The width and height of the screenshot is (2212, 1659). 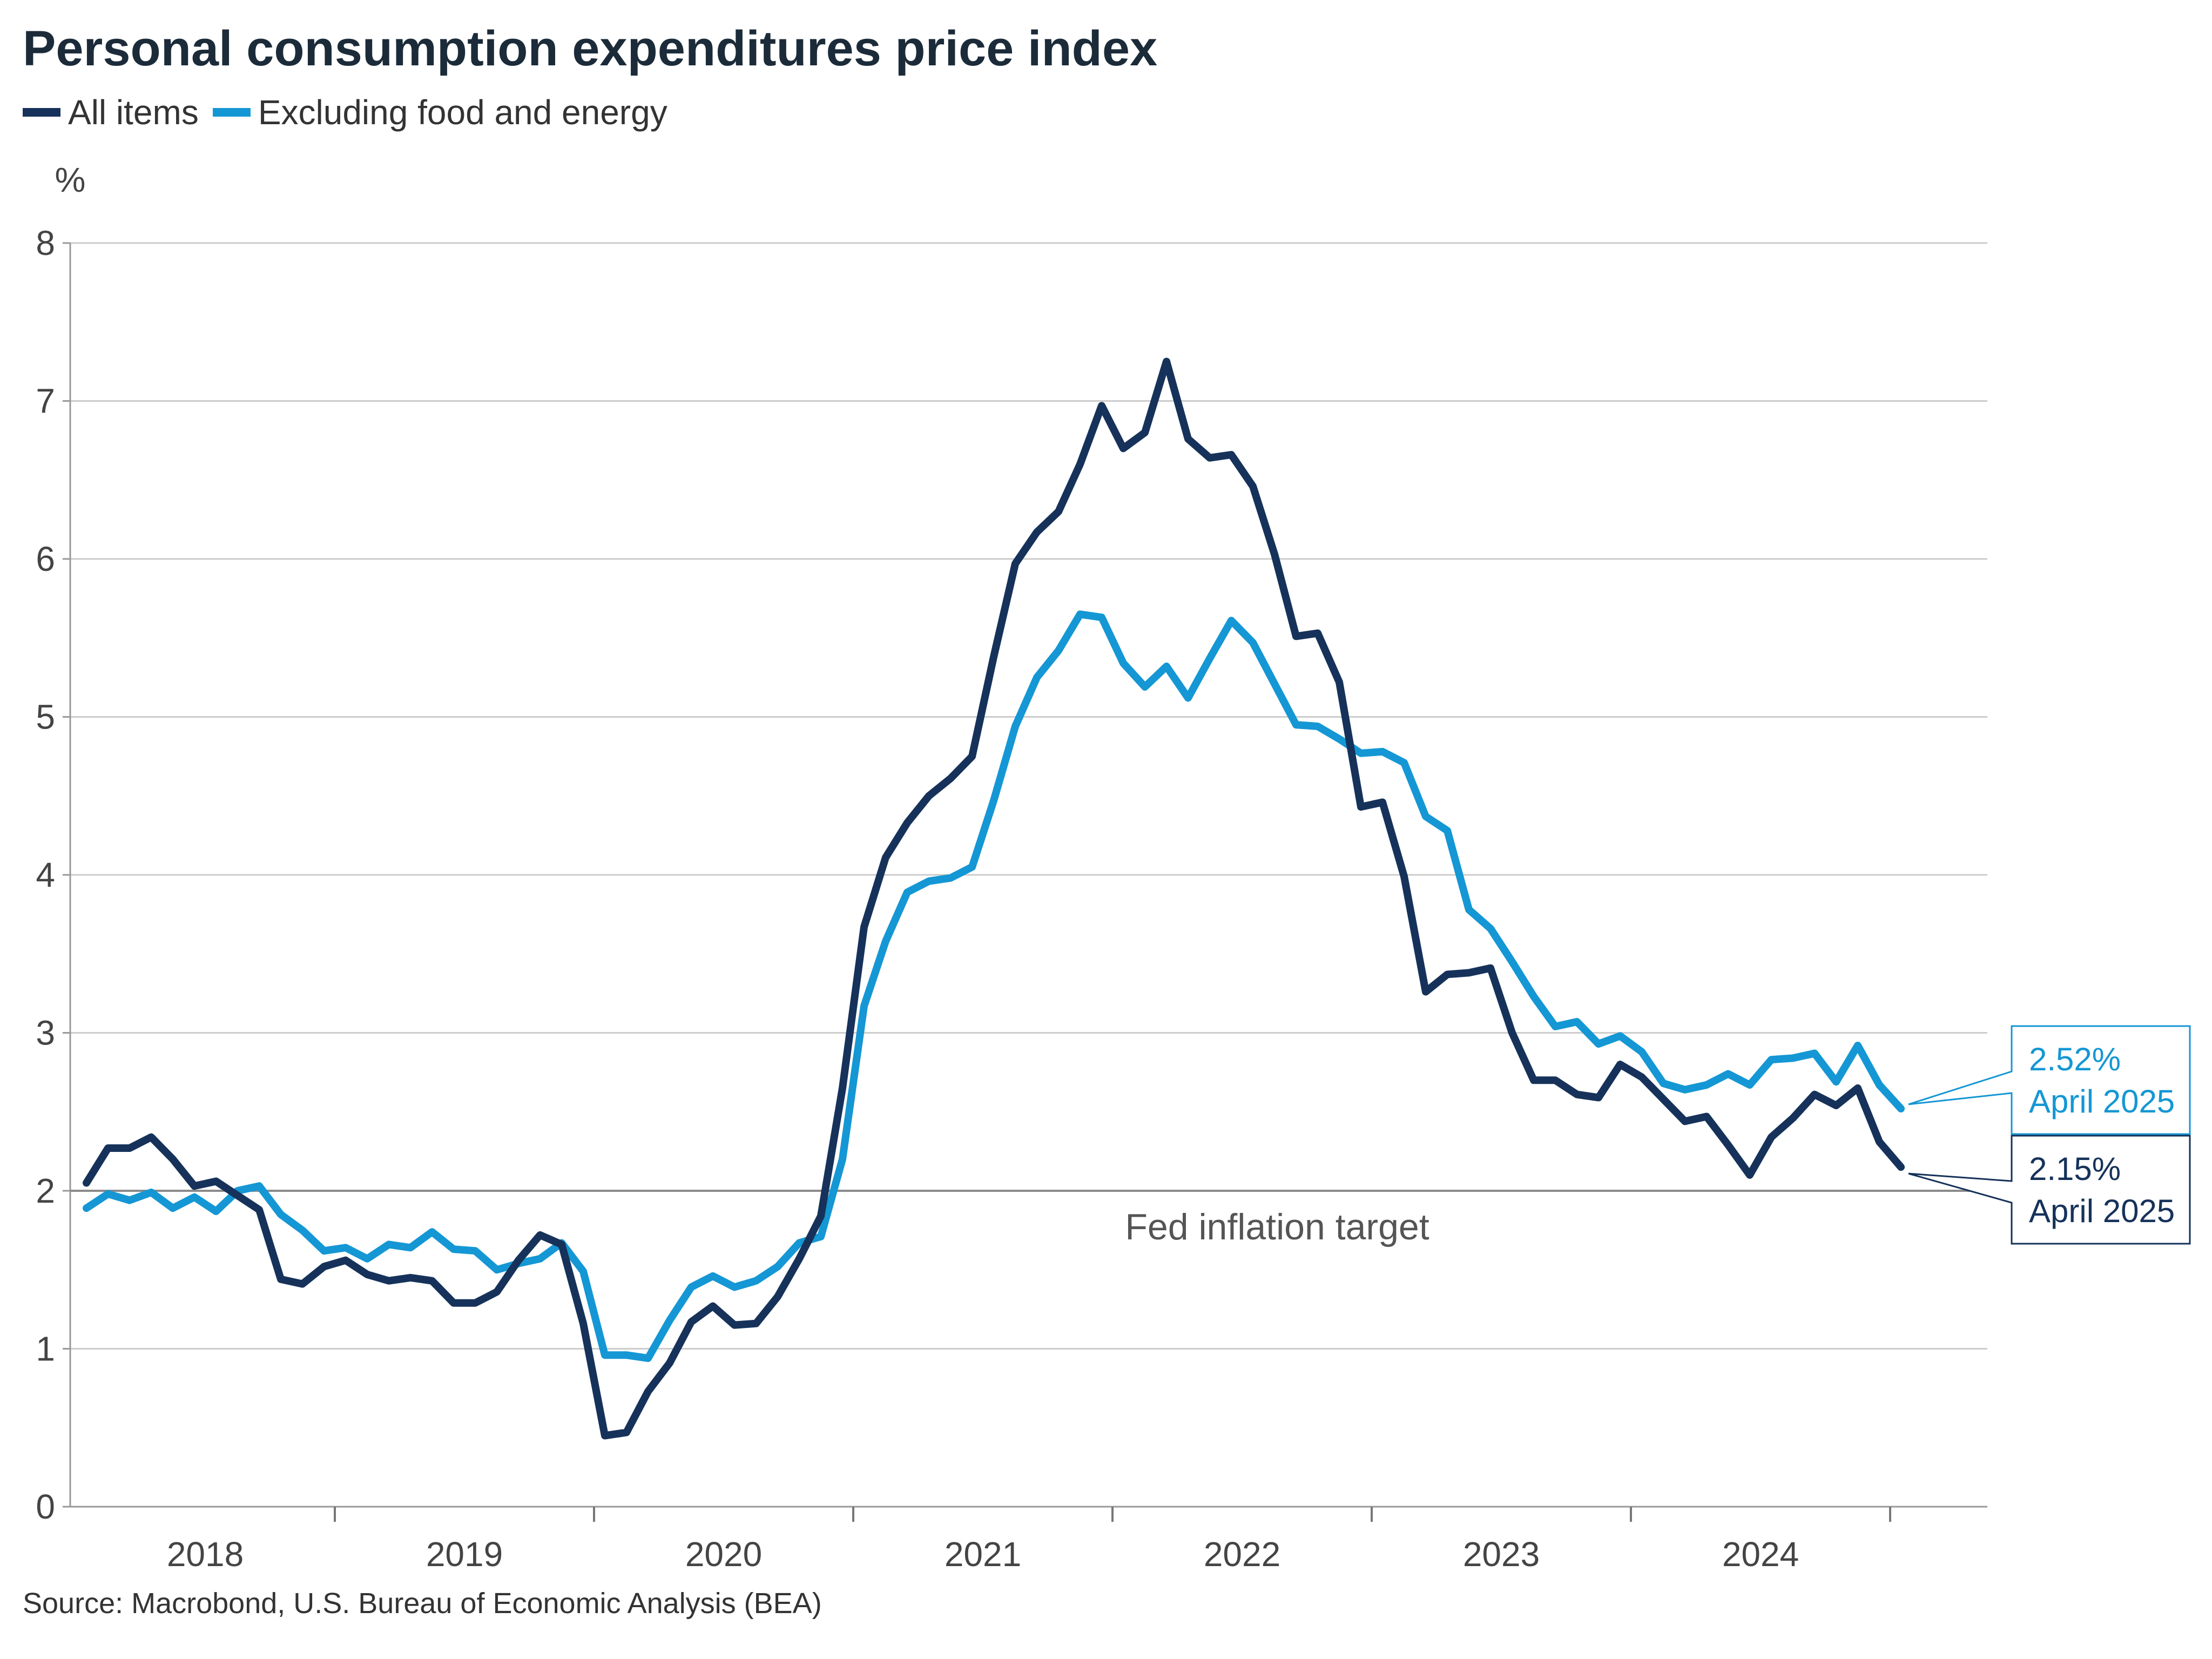 I want to click on legend-swatch-all-items, so click(x=41, y=112).